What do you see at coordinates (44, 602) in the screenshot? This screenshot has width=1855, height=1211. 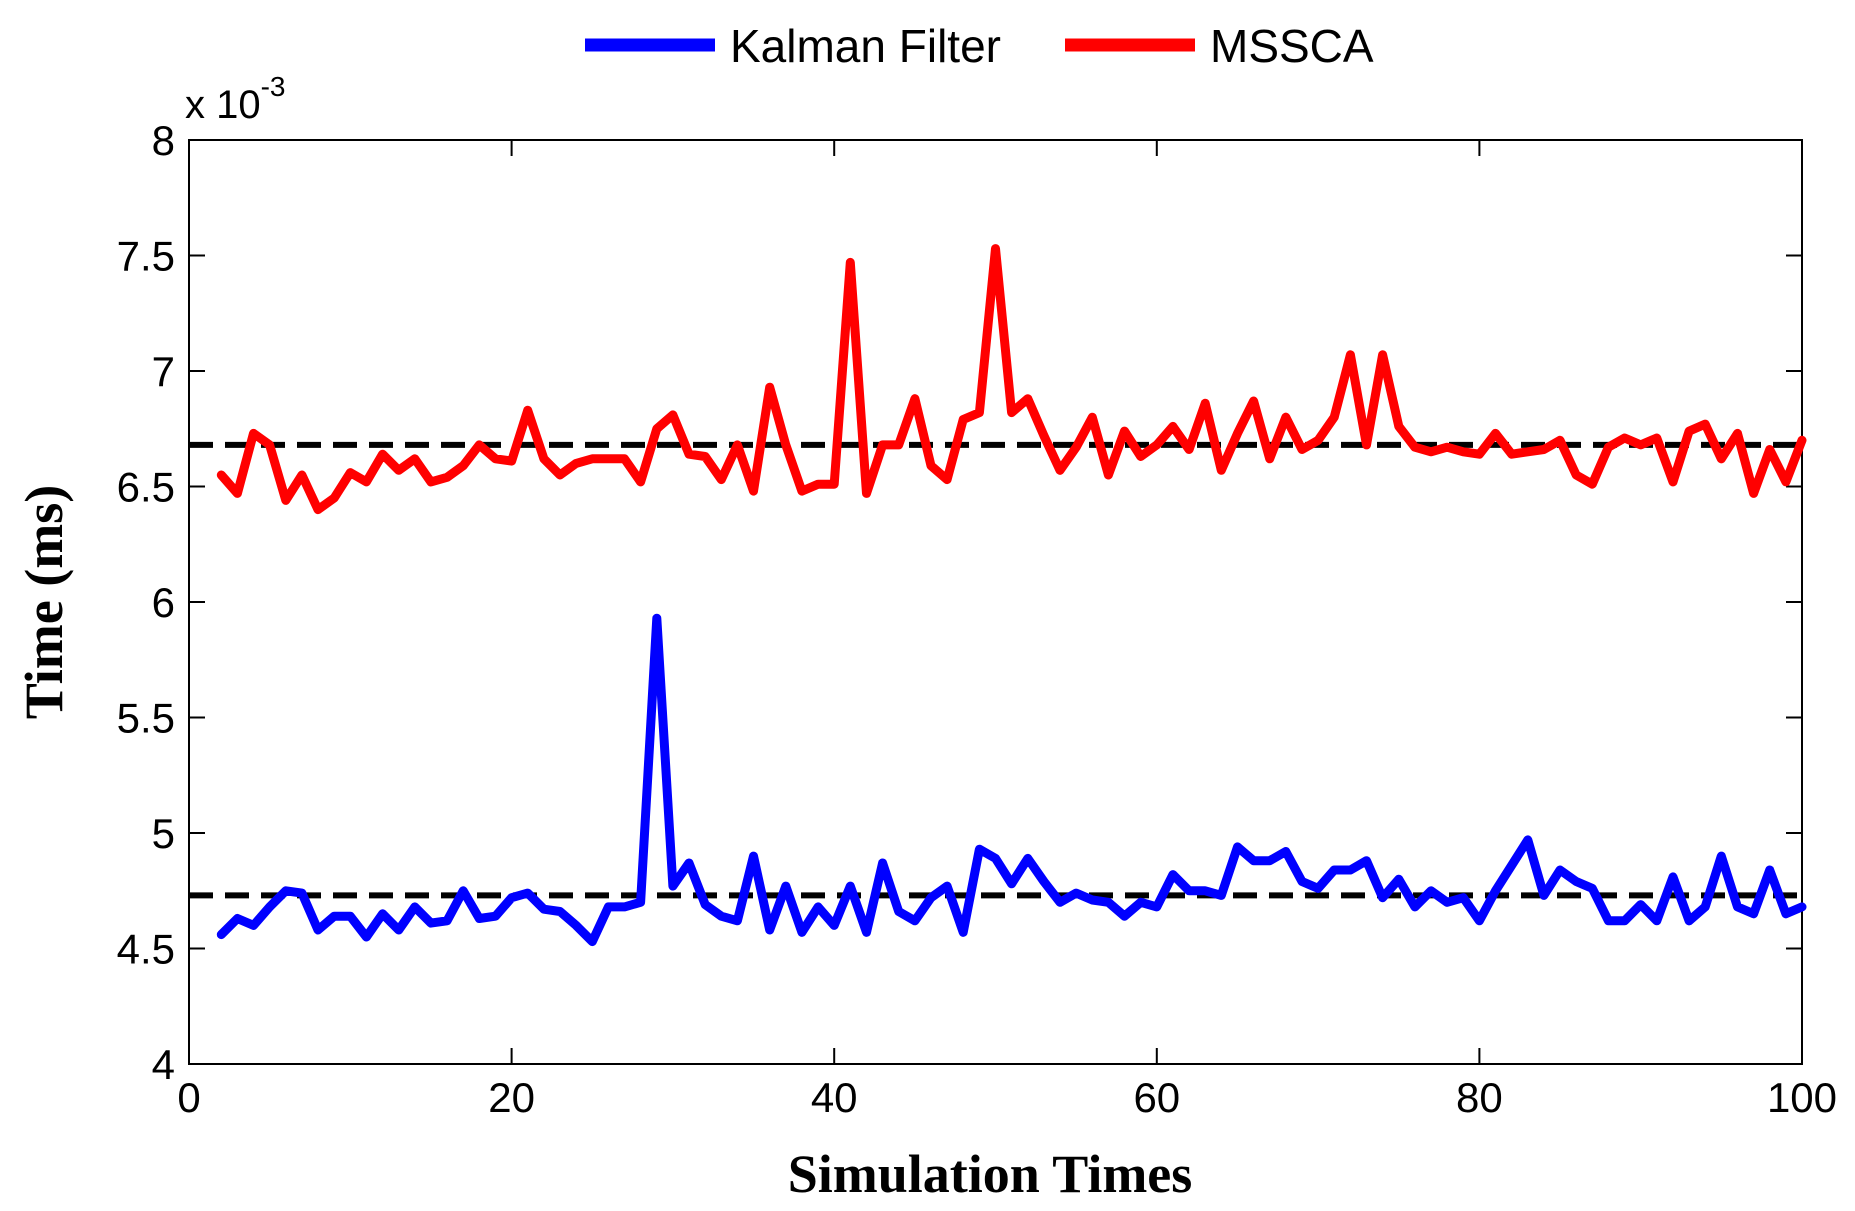 I see `y-axis-title: Time (ms)` at bounding box center [44, 602].